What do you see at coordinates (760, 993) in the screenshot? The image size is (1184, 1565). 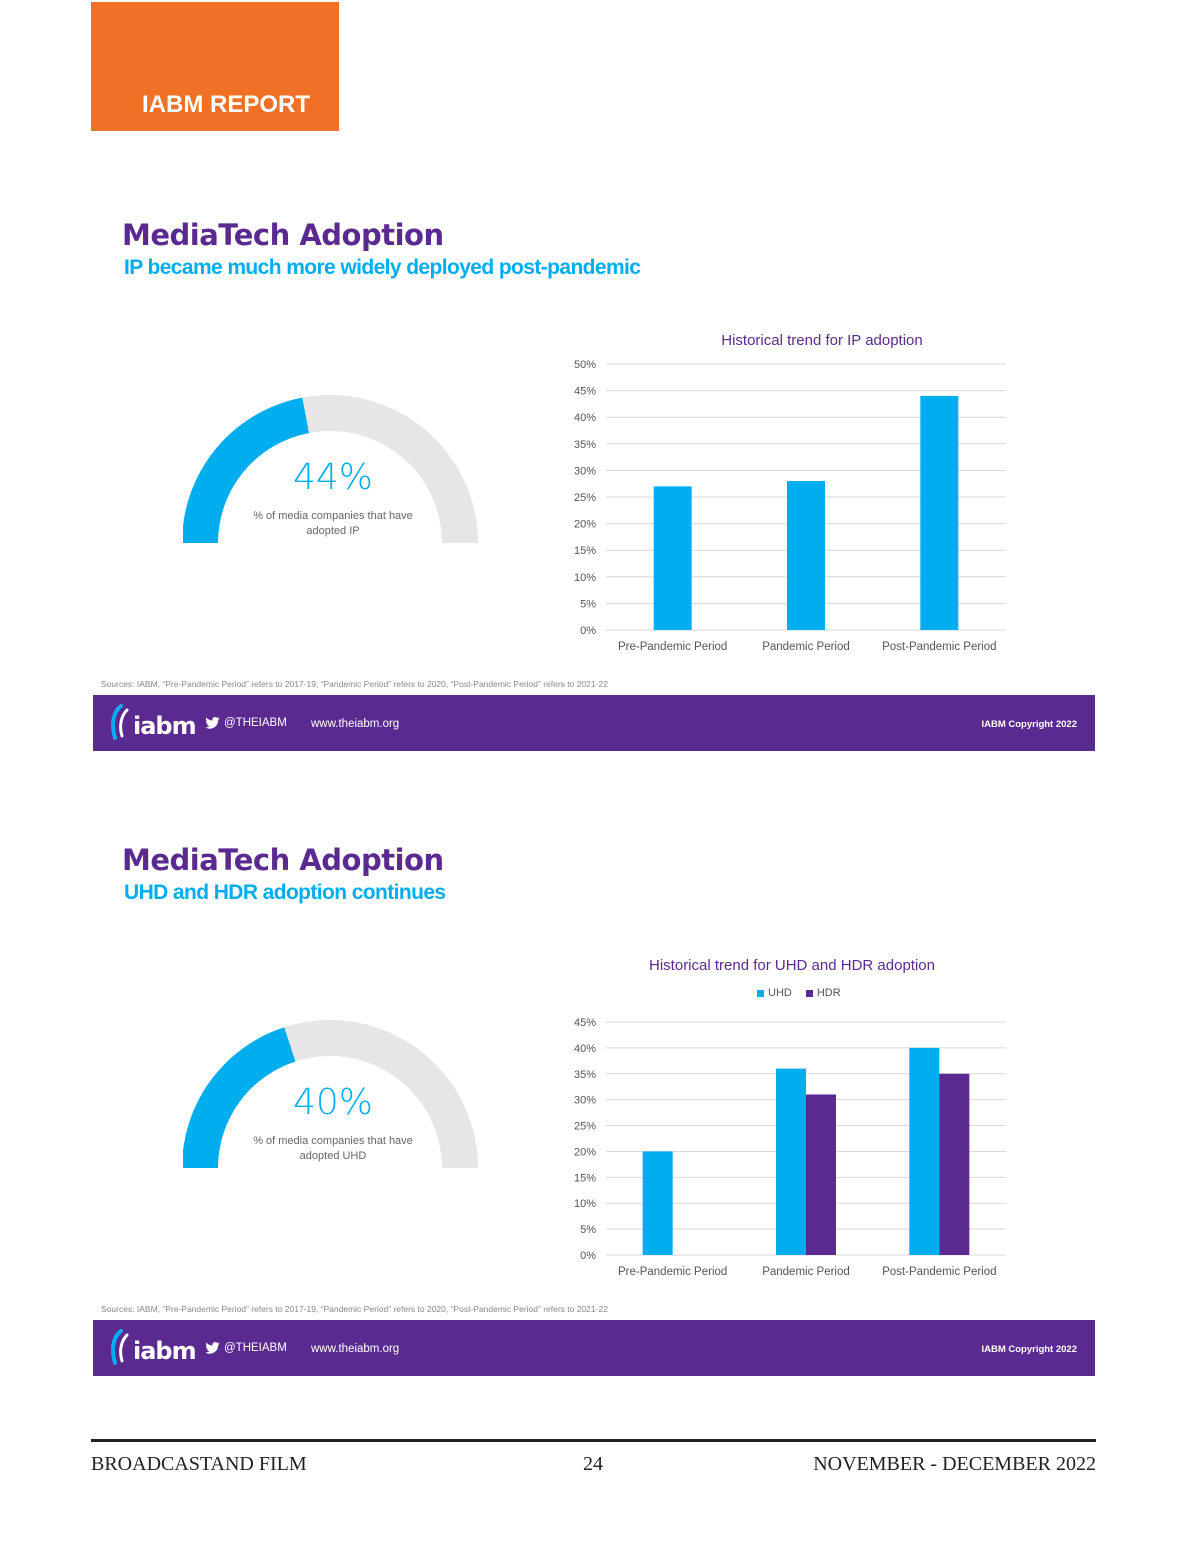 I see `legend-swatch-uhd` at bounding box center [760, 993].